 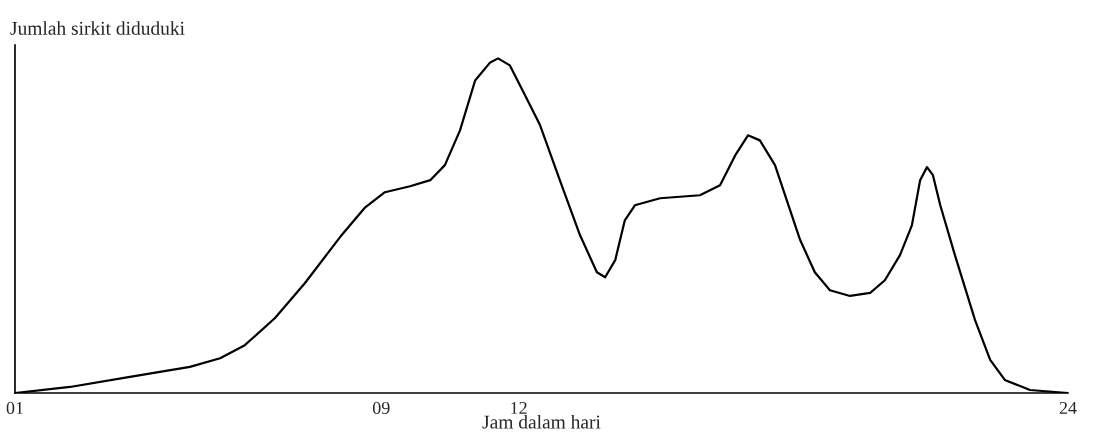 I want to click on x-tick-label: 01, so click(x=14, y=408).